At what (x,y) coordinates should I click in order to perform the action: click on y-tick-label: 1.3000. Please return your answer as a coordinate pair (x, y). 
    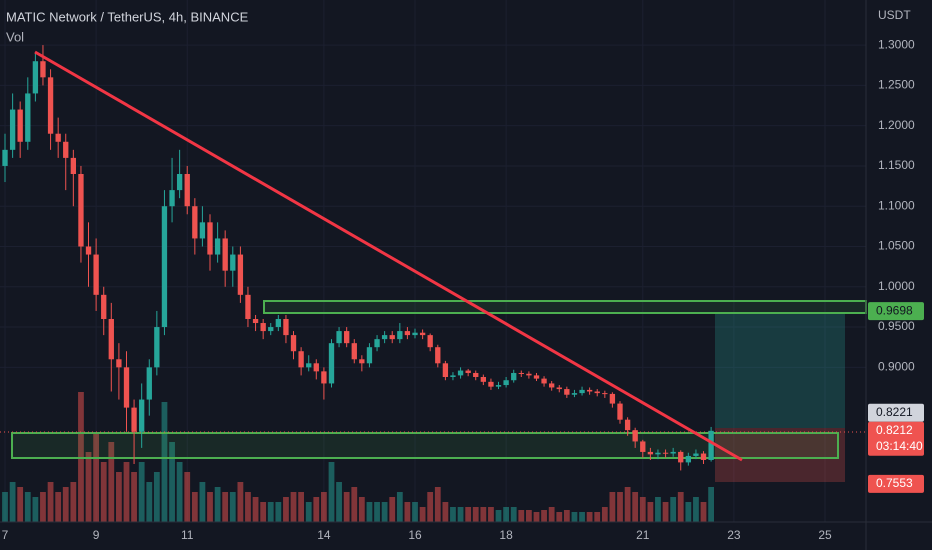
    Looking at the image, I should click on (896, 44).